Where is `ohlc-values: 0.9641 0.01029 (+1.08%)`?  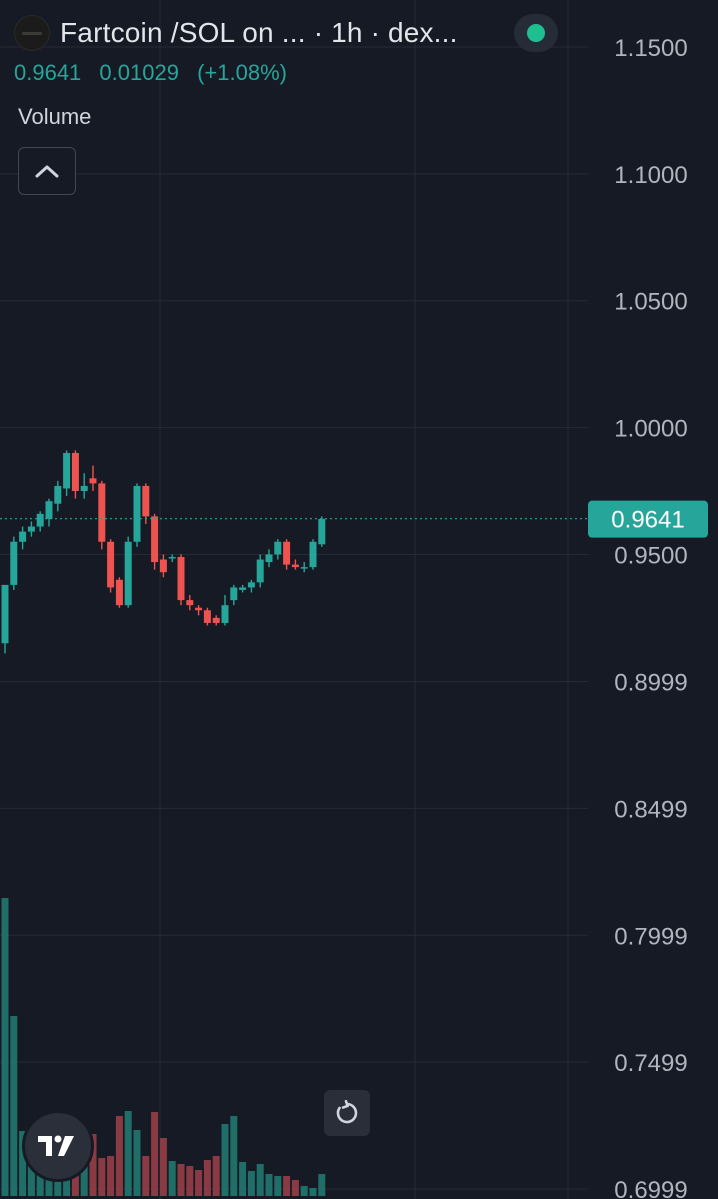
ohlc-values: 0.9641 0.01029 (+1.08%) is located at coordinates (299, 73).